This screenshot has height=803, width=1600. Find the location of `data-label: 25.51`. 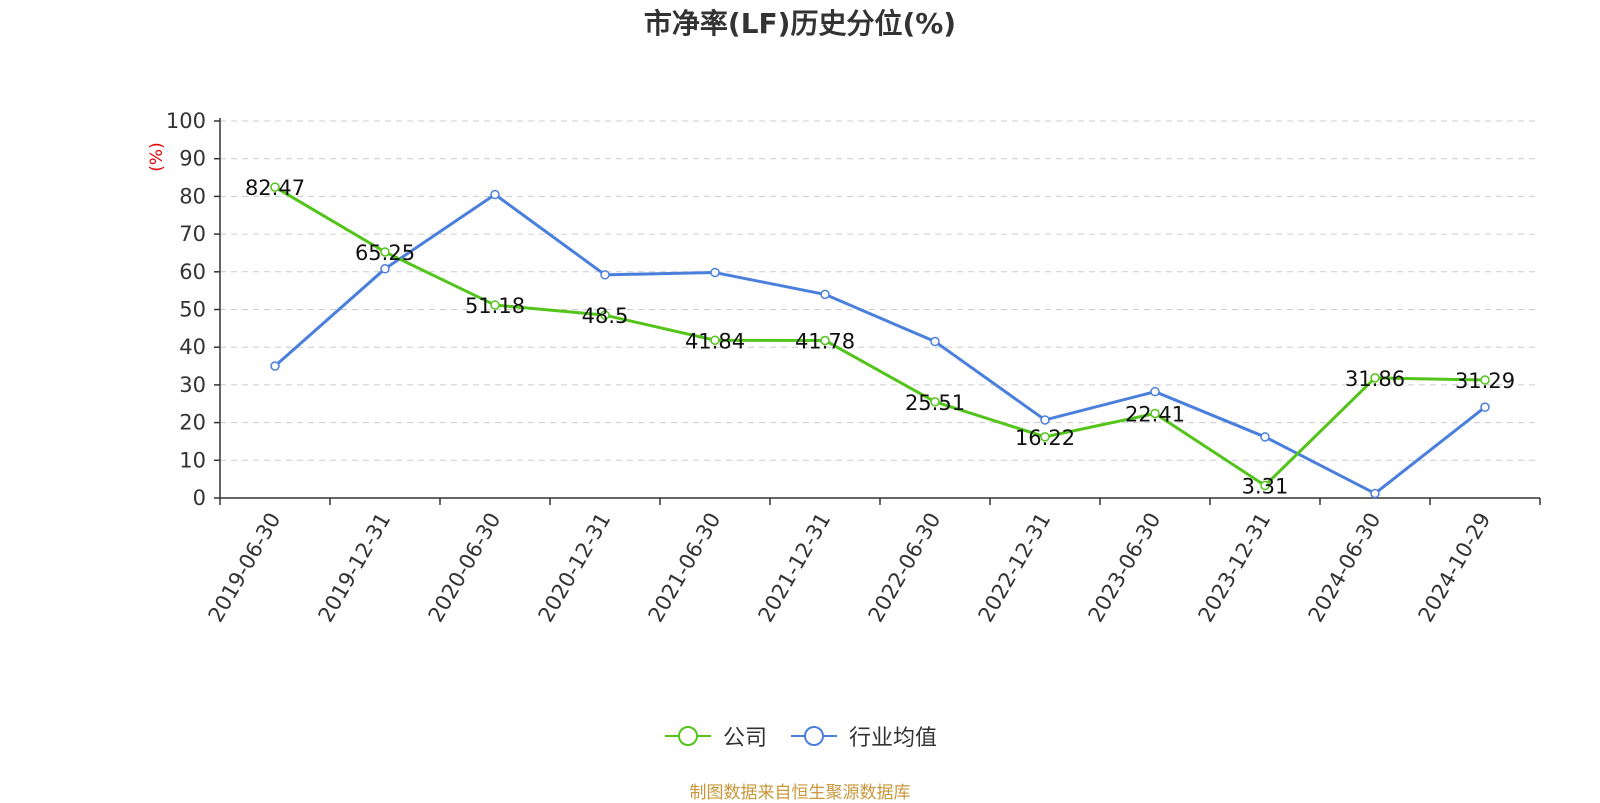

data-label: 25.51 is located at coordinates (935, 403).